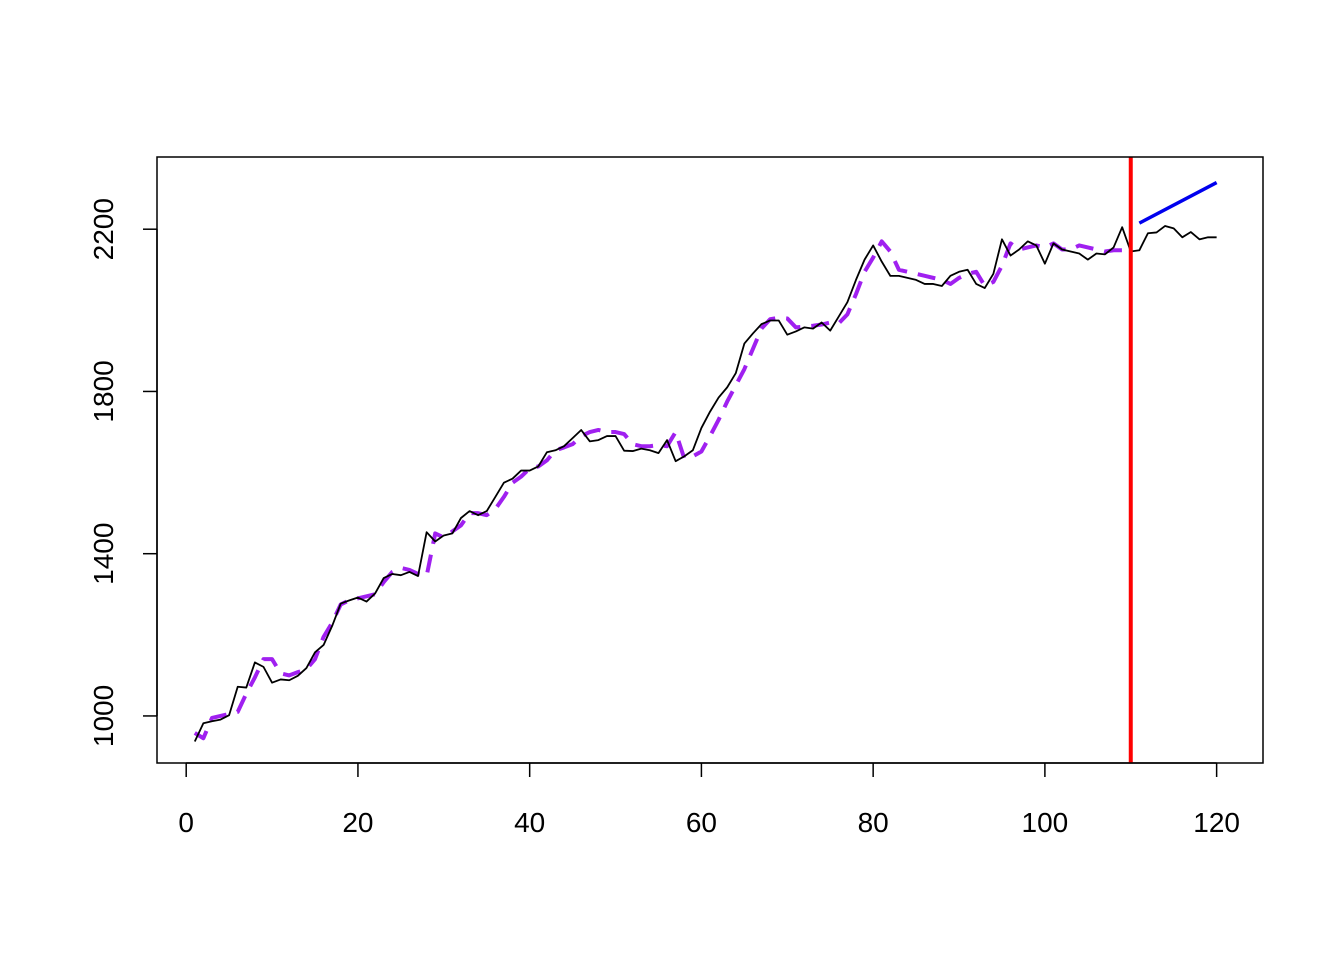 This screenshot has width=1344, height=960. Describe the element at coordinates (529, 822) in the screenshot. I see `x-tick-label: 40` at that location.